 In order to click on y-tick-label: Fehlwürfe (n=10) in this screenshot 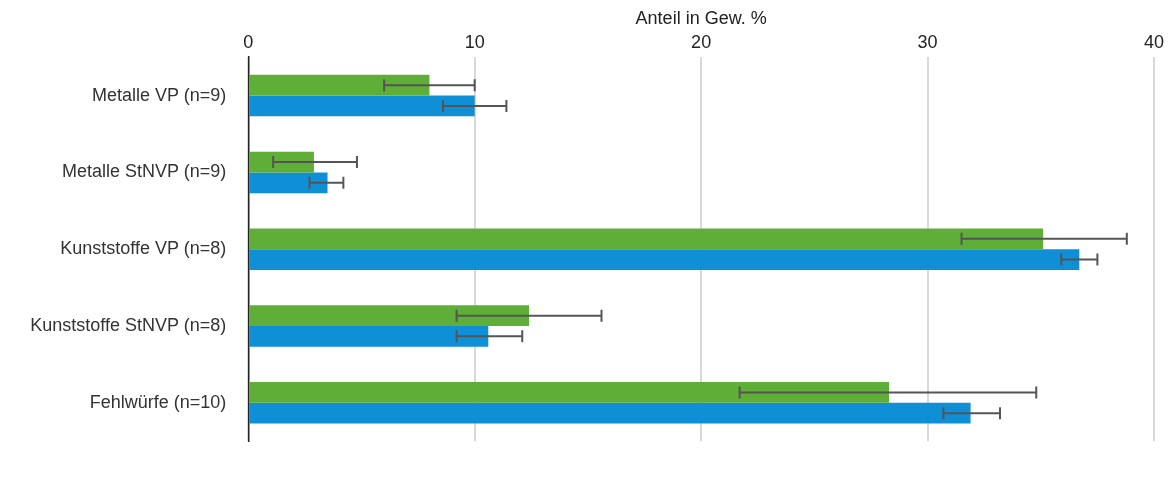, I will do `click(158, 401)`.